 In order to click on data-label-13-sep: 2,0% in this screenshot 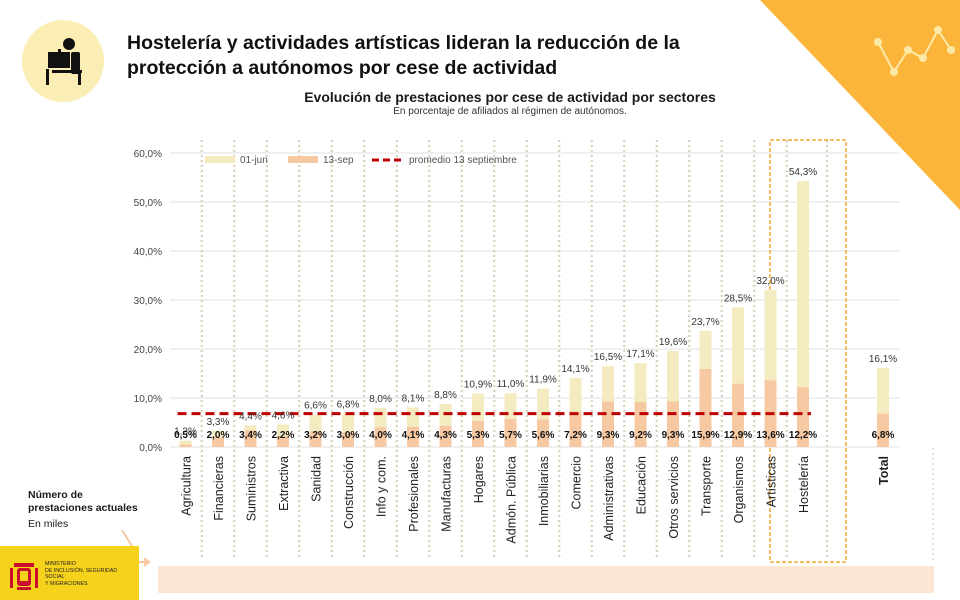, I will do `click(218, 435)`.